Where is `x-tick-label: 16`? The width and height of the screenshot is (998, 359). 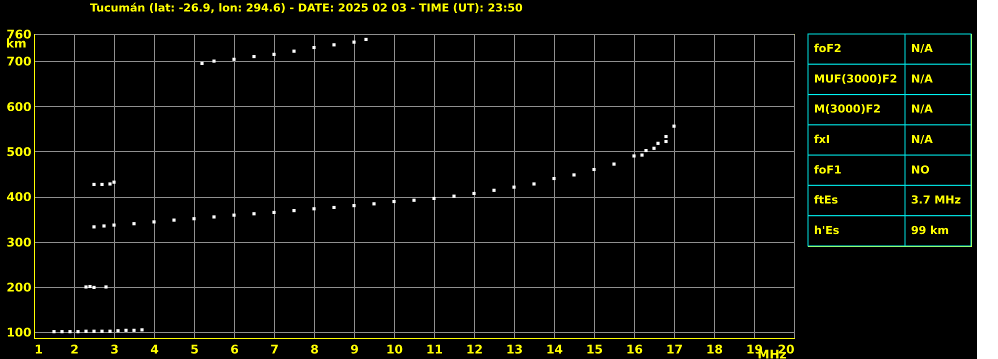 x-tick-label: 16 is located at coordinates (634, 349).